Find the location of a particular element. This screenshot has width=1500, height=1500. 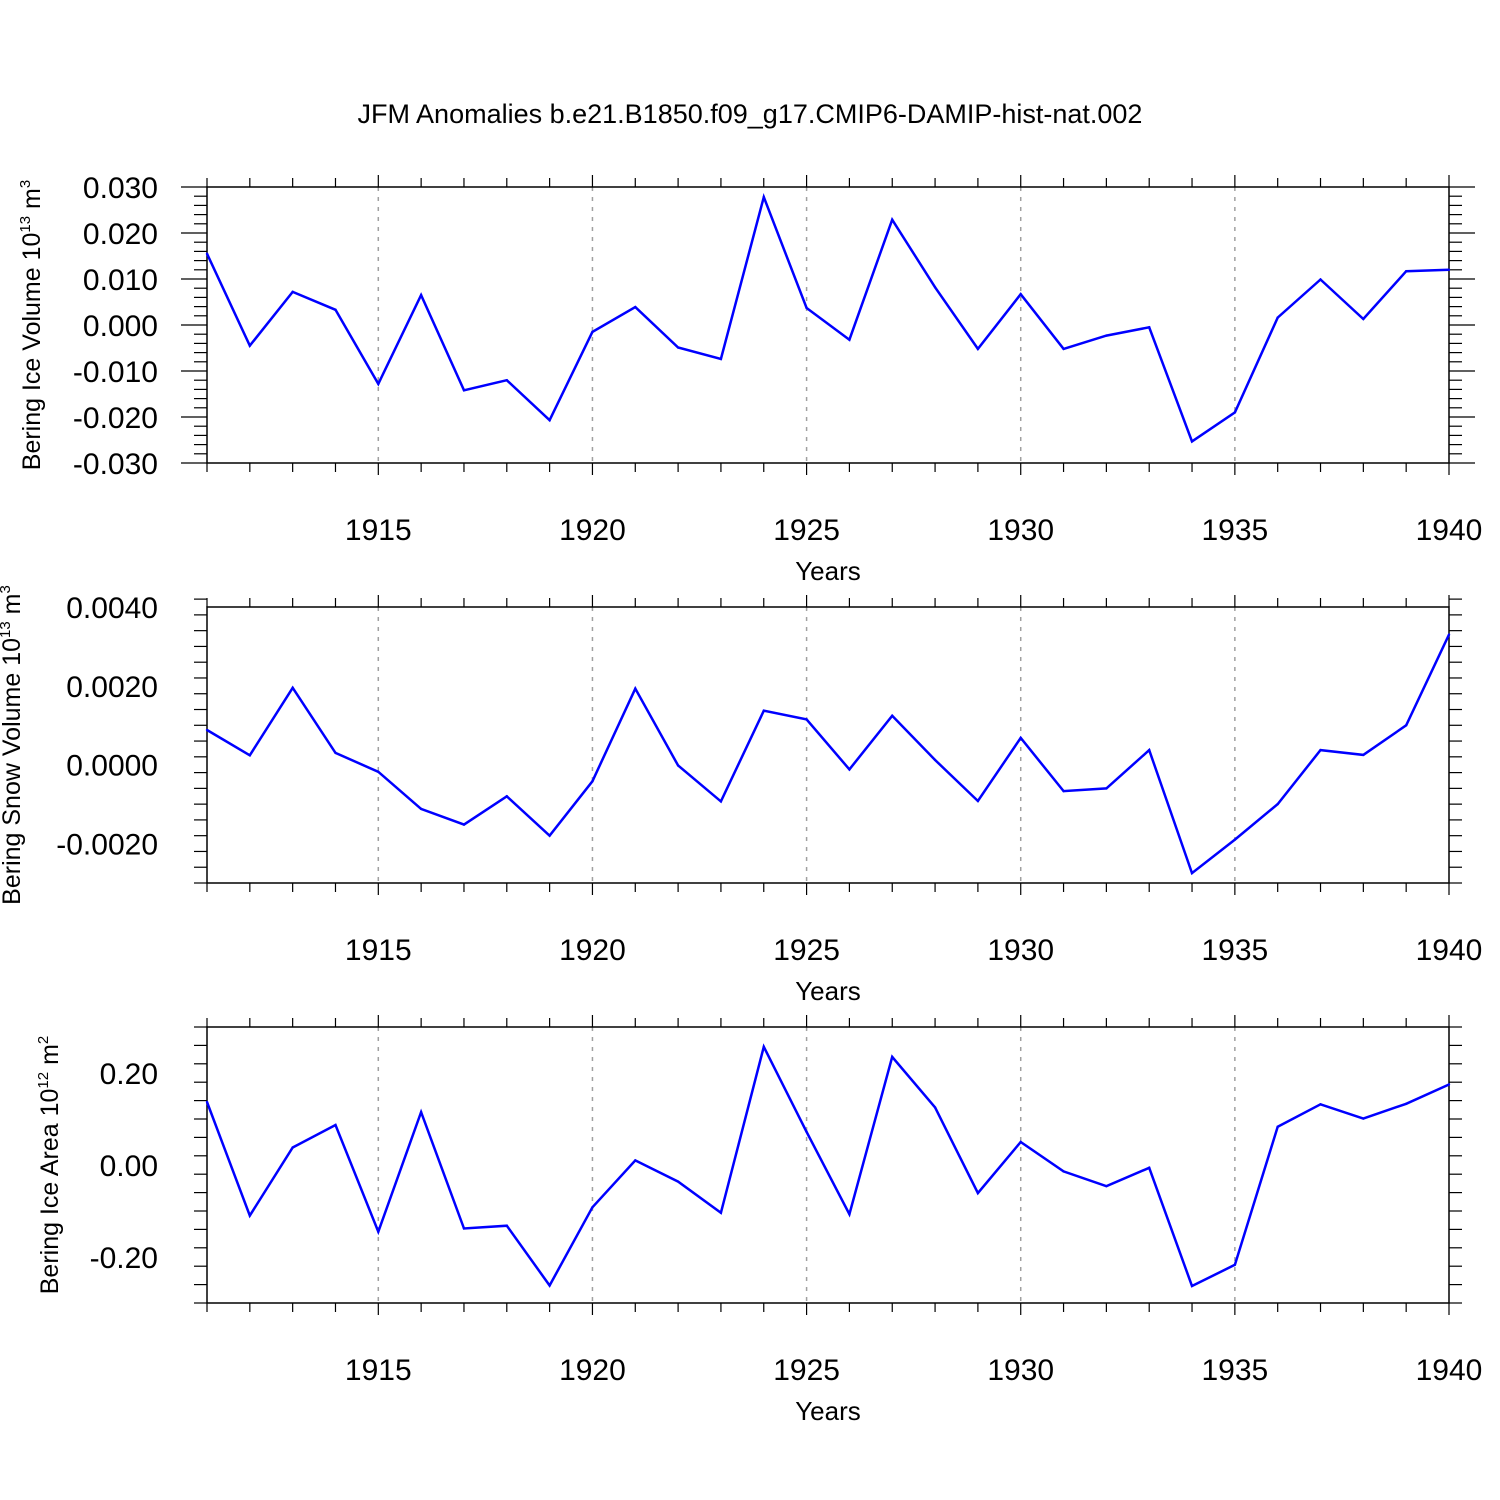

y-tick-label: 0.20 is located at coordinates (129, 1074).